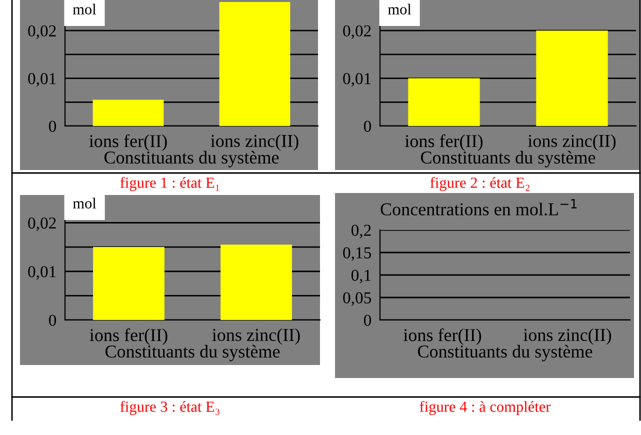 Image resolution: width=641 pixels, height=435 pixels. What do you see at coordinates (170, 184) in the screenshot?
I see `caption: figure 1 : état E₁` at bounding box center [170, 184].